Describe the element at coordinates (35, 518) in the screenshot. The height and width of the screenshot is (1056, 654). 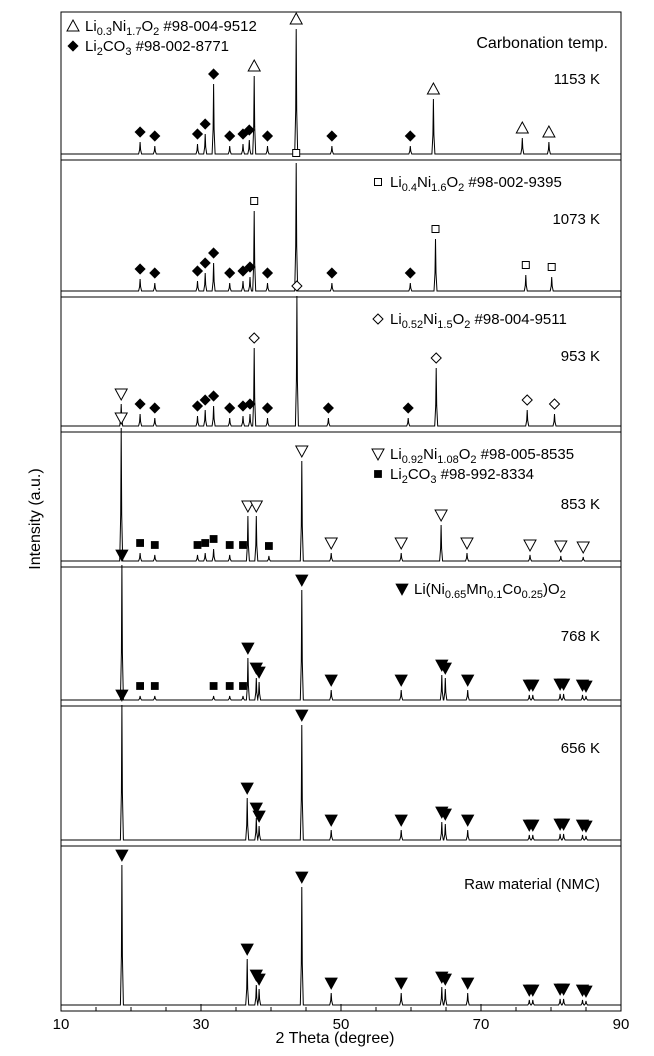
I see `y-axis-label: Intensity (a.u.)` at that location.